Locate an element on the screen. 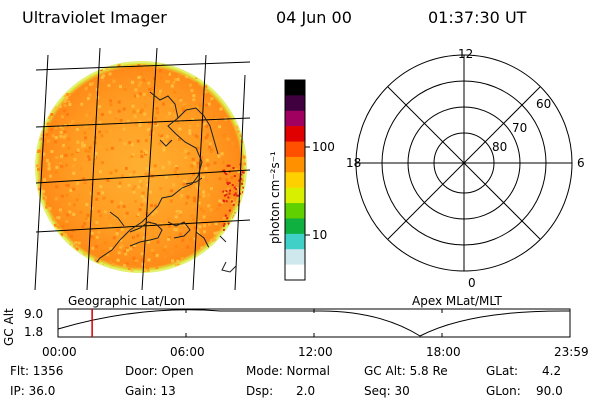 This screenshot has width=600, height=400. orbit-xtick-0600: 06:00 is located at coordinates (187, 352).